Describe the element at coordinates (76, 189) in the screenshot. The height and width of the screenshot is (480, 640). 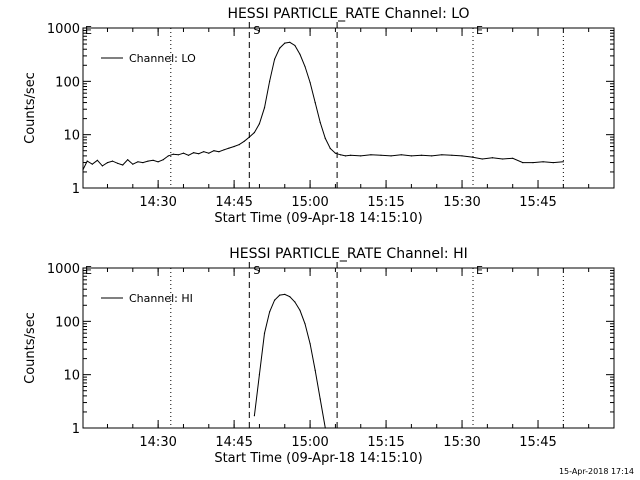
I see `y-tick-label: 1` at that location.